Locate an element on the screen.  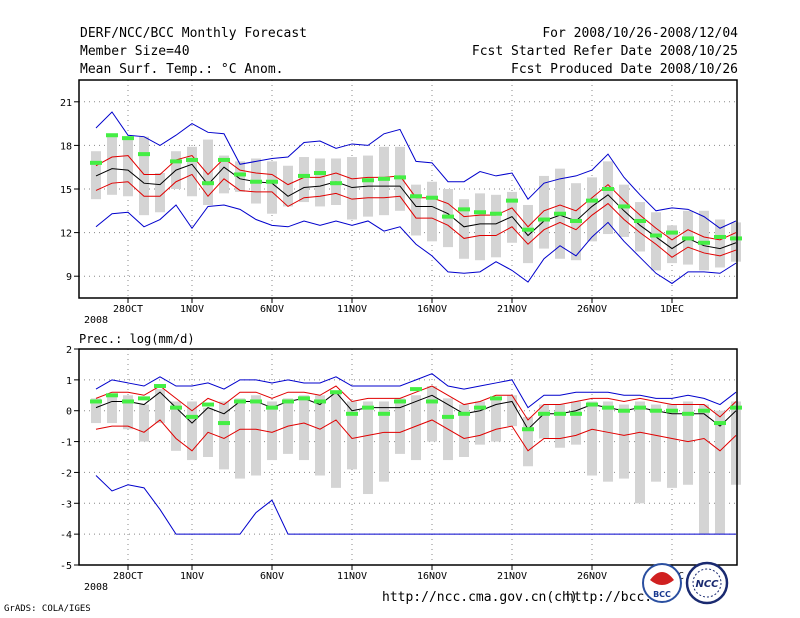
prec-ytick-label: 1 is located at coordinates (69, 381).